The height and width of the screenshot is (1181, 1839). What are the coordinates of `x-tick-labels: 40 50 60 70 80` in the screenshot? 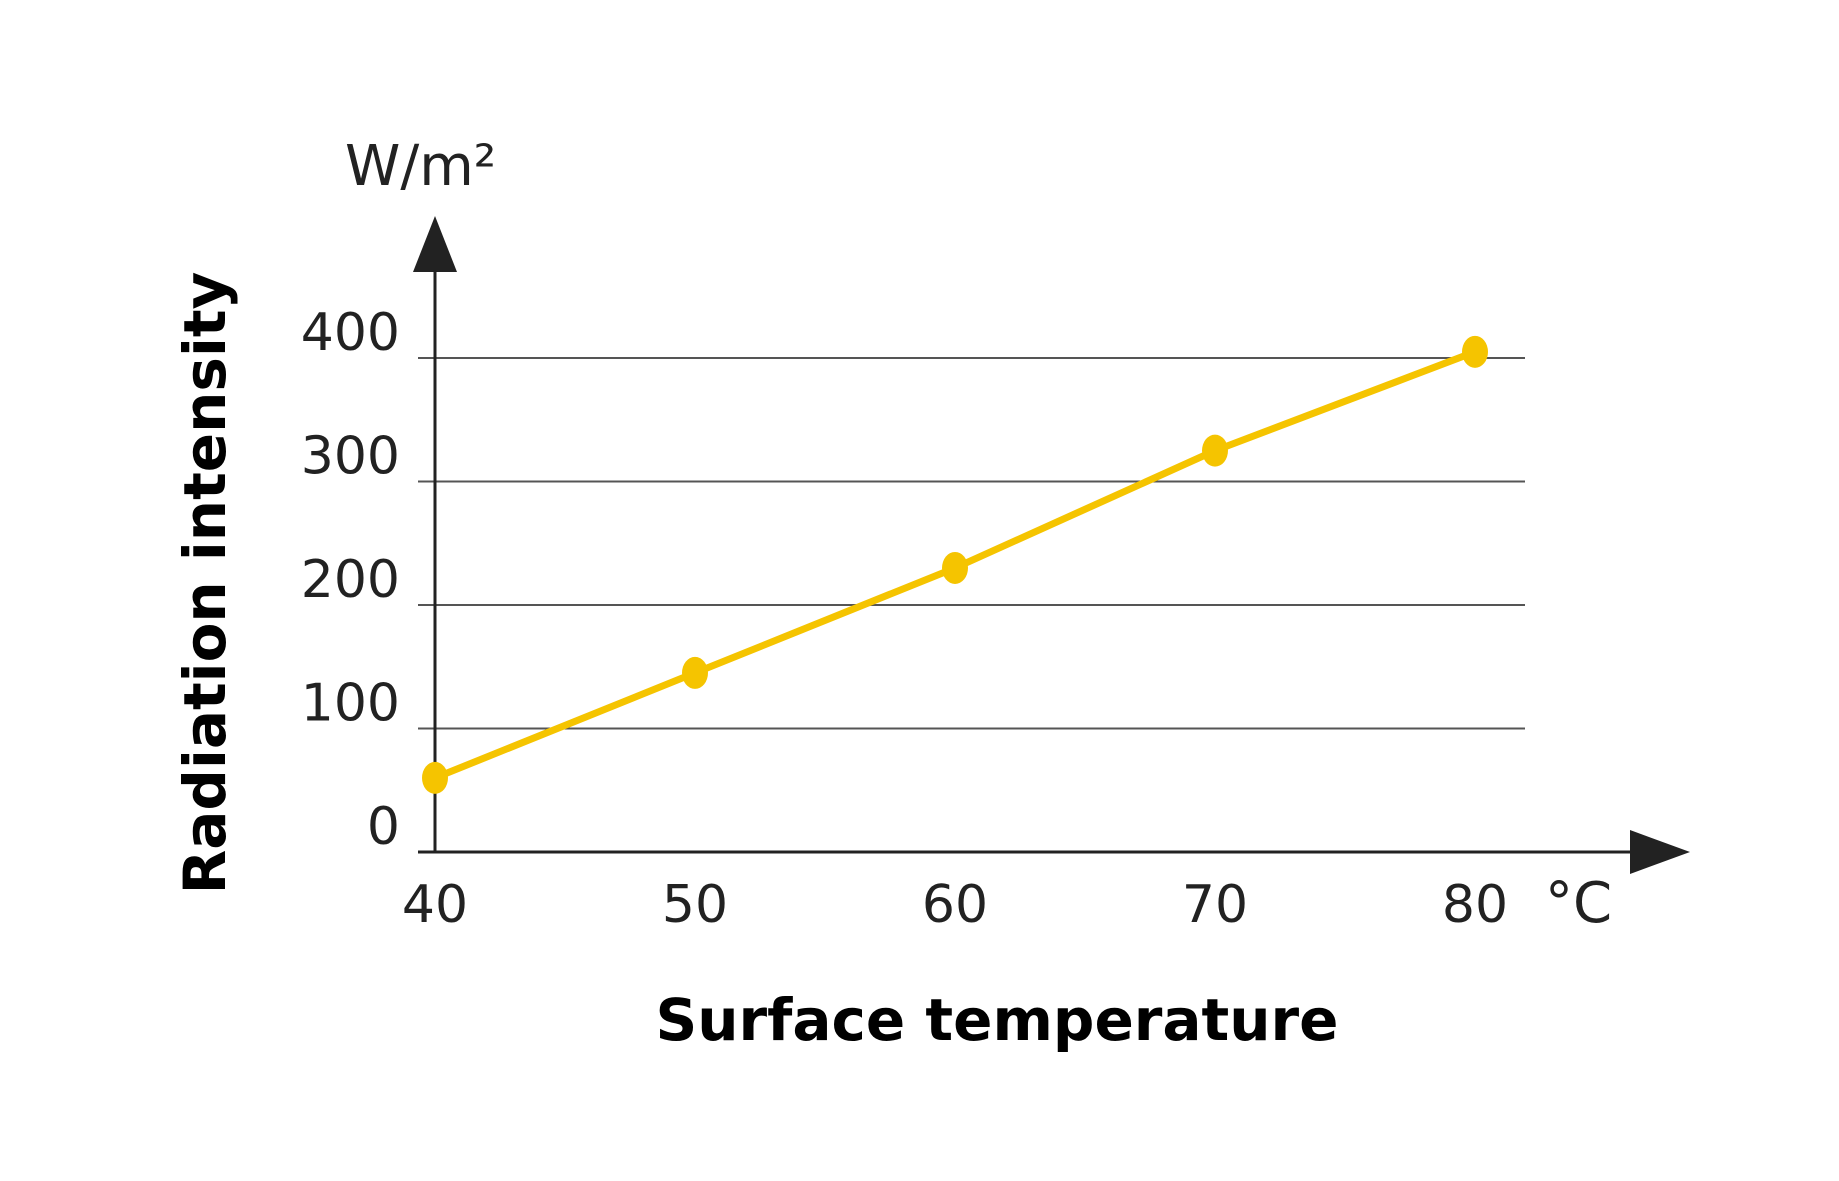 It's located at (955, 905).